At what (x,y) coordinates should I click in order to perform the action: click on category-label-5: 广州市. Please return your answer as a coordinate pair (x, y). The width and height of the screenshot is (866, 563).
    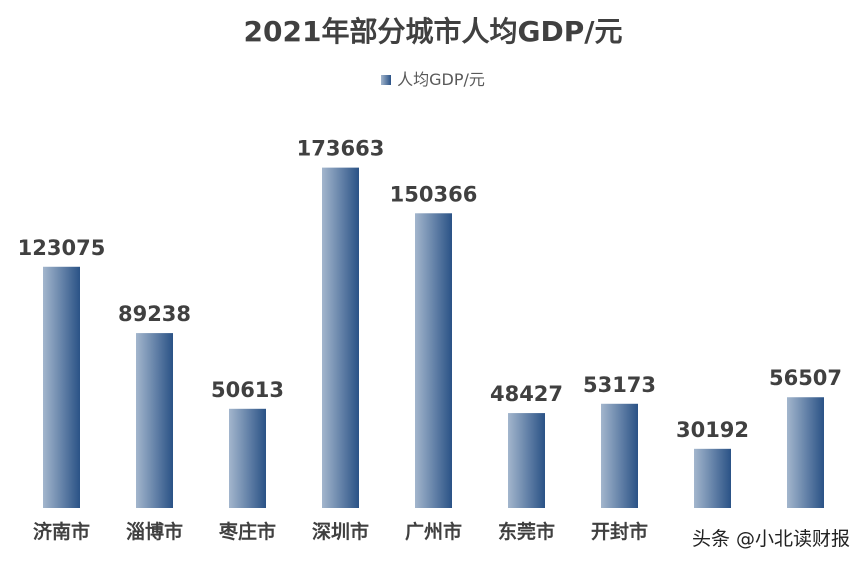
    Looking at the image, I should click on (433, 531).